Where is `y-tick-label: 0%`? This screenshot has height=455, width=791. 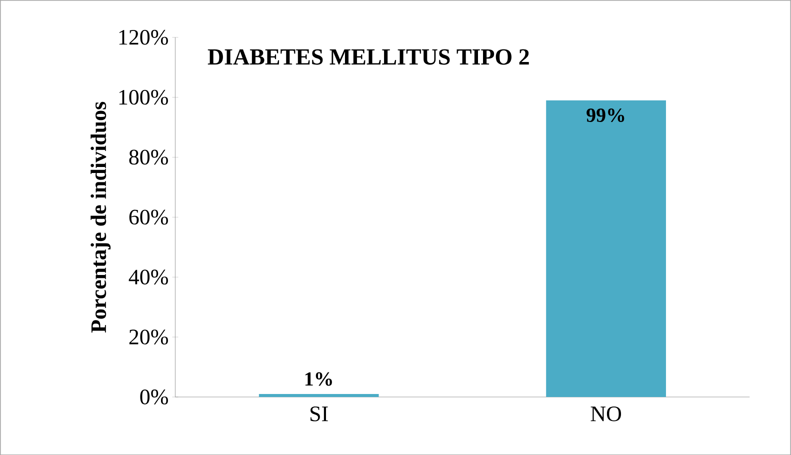
y-tick-label: 0% is located at coordinates (154, 396).